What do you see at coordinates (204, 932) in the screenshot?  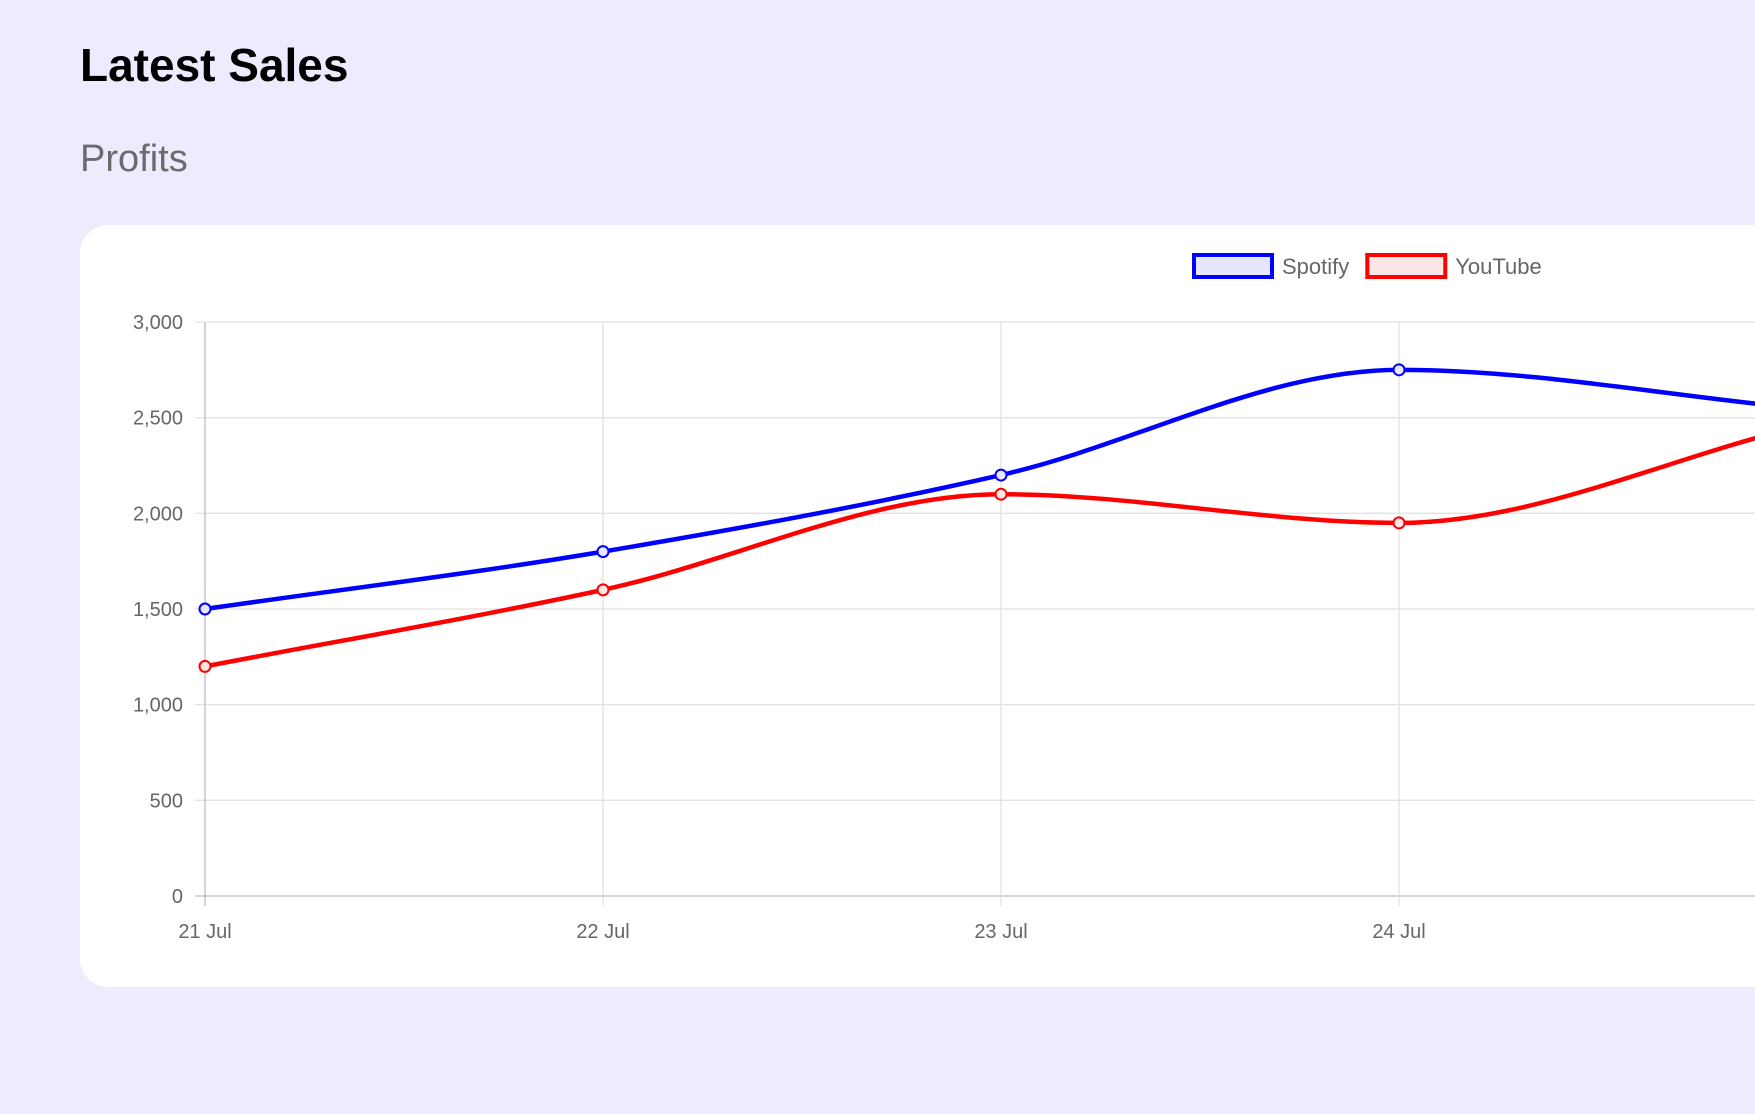 I see `x-tick-label: 21 Jul` at bounding box center [204, 932].